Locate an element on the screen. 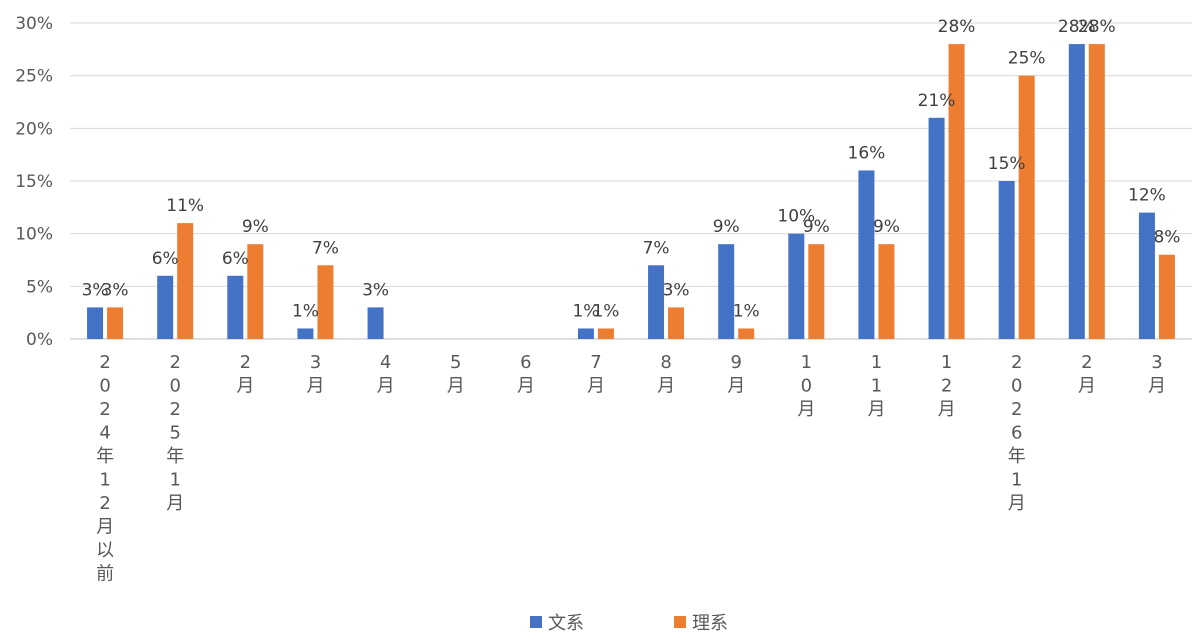  legend-item-rikei: 理系 is located at coordinates (701, 622).